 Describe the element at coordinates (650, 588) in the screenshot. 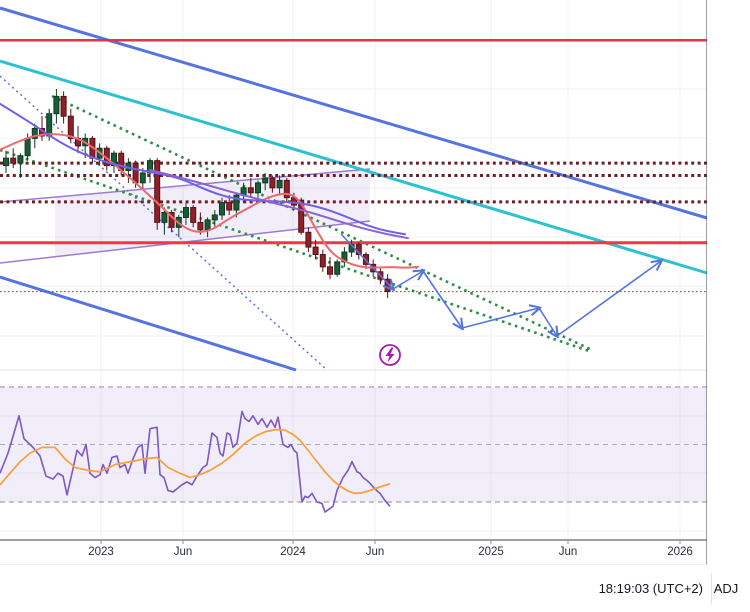

I see `session-clock: 18:19:03 (UTC+2)` at that location.